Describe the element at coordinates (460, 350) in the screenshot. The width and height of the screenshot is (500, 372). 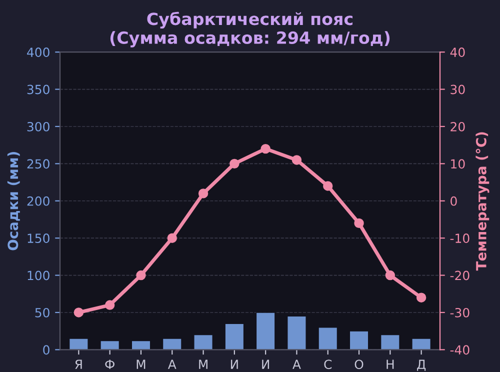
I see `y2-tick-label: -40` at that location.